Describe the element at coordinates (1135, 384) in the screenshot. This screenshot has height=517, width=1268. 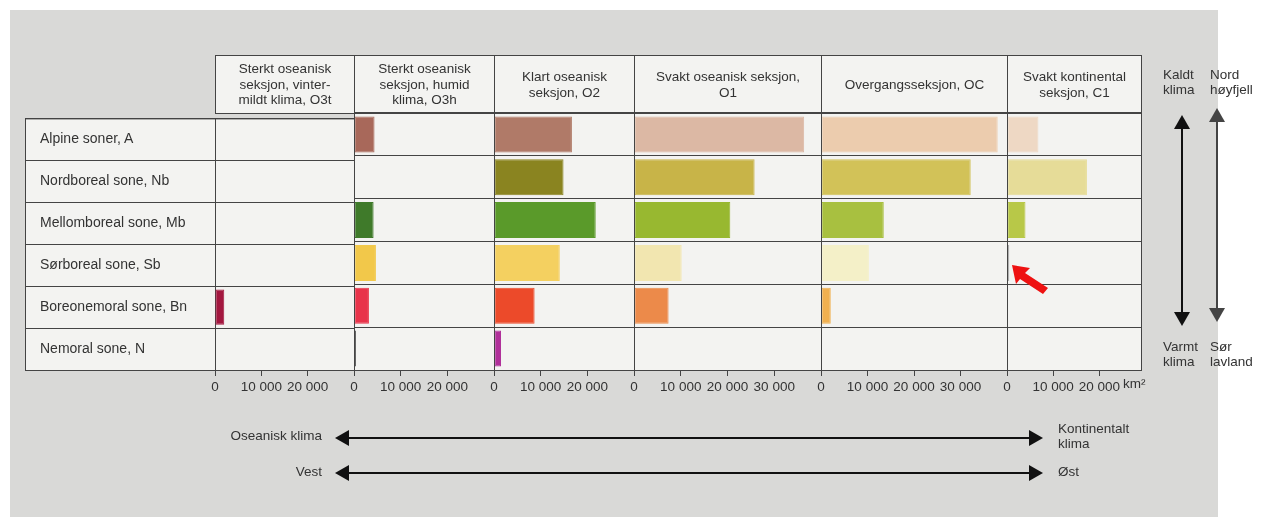
I see `x-axis-title: km²` at that location.